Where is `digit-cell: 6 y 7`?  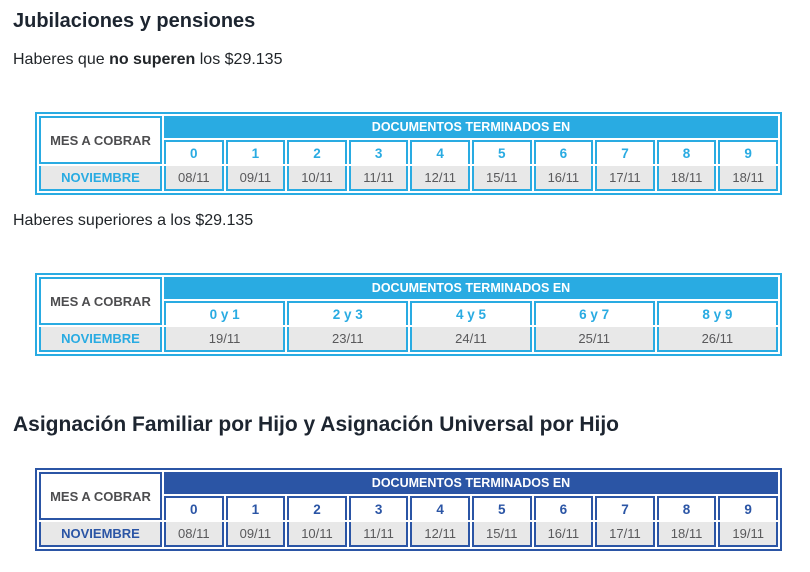 digit-cell: 6 y 7 is located at coordinates (594, 313).